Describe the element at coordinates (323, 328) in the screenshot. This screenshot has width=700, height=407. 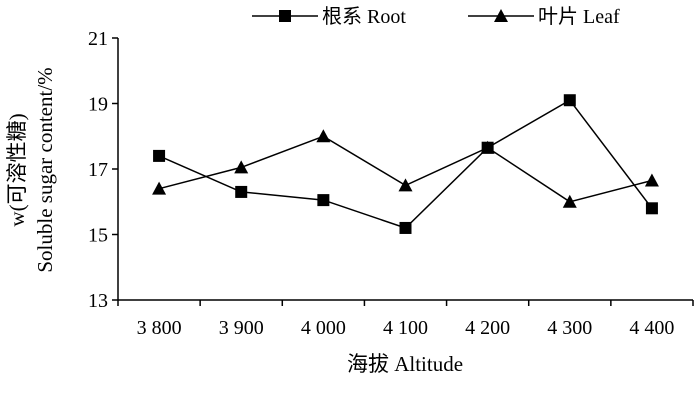
I see `x-tick-label: 4 000` at that location.